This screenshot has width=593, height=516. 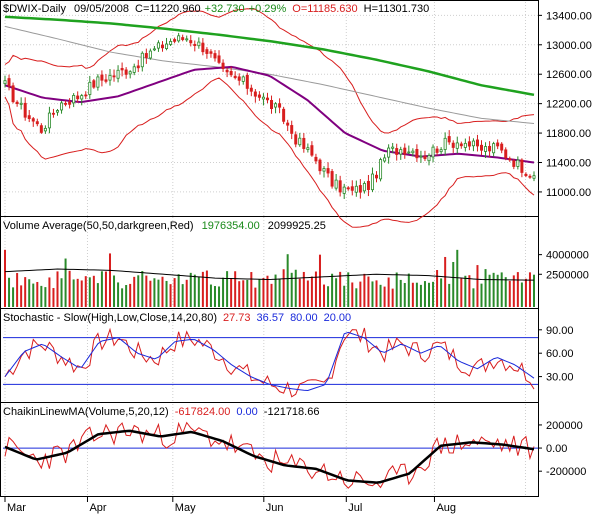 I want to click on chaikin-value-1: -617824.00, so click(x=203, y=412).